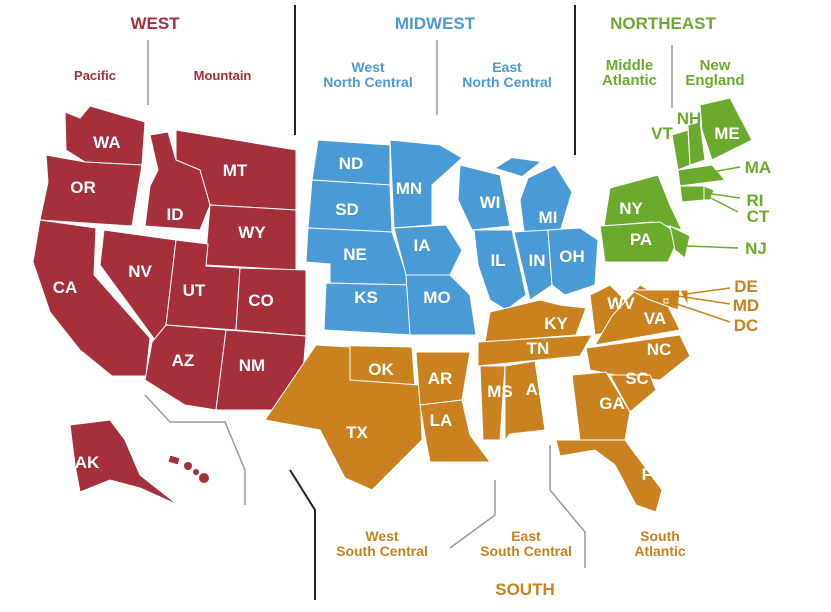 This screenshot has width=831, height=612. Describe the element at coordinates (755, 200) in the screenshot. I see `state-label: RI` at that location.